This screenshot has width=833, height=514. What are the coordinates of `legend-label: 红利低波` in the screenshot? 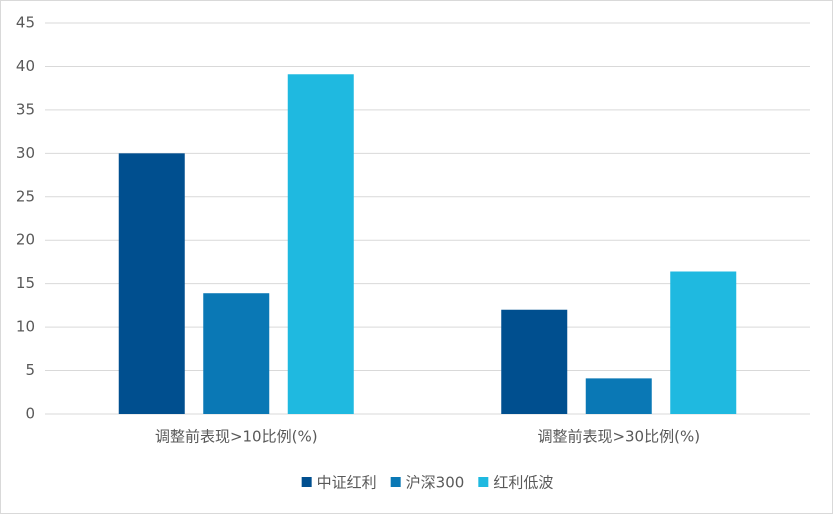 It's located at (523, 483).